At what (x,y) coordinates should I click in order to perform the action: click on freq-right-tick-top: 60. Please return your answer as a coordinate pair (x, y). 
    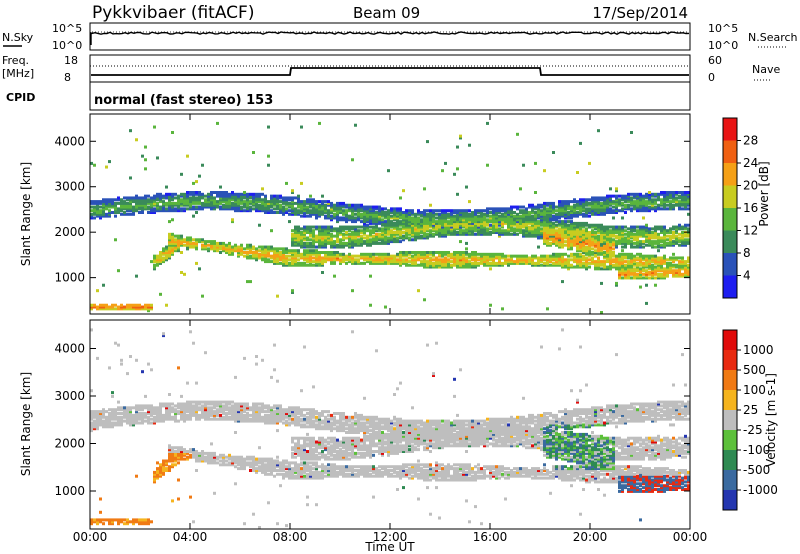
    Looking at the image, I should click on (715, 60).